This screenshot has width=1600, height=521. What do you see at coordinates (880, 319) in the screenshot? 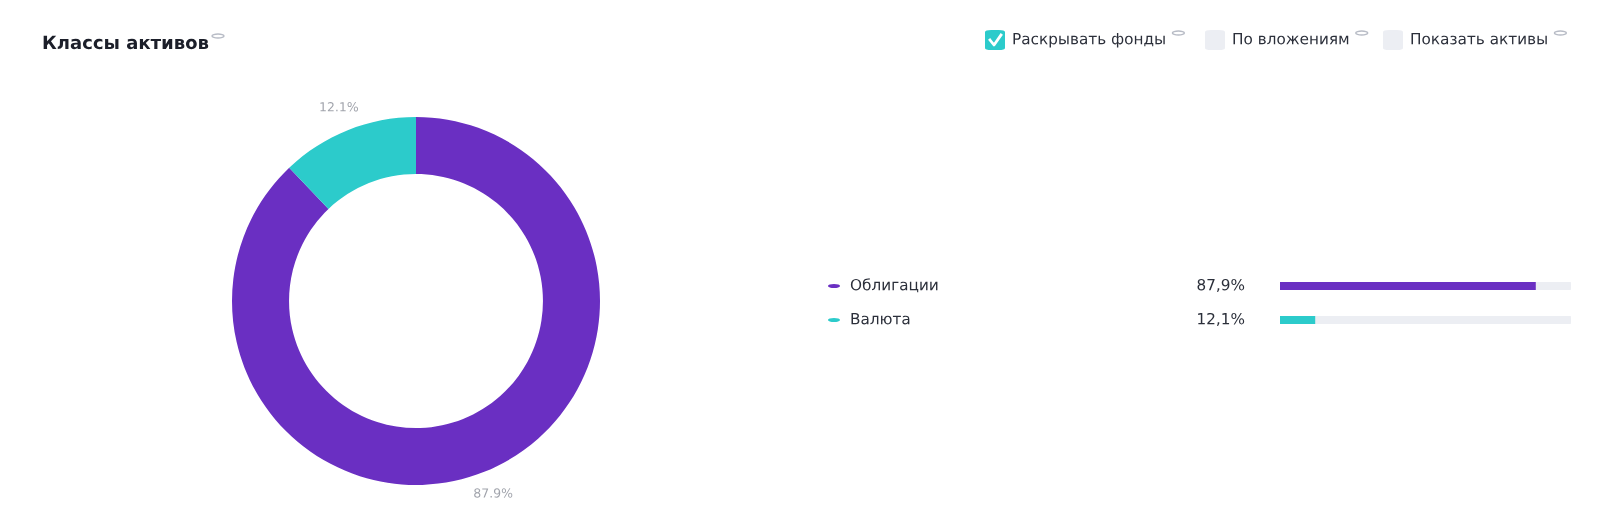
I see `legend-label: Валюта` at bounding box center [880, 319].